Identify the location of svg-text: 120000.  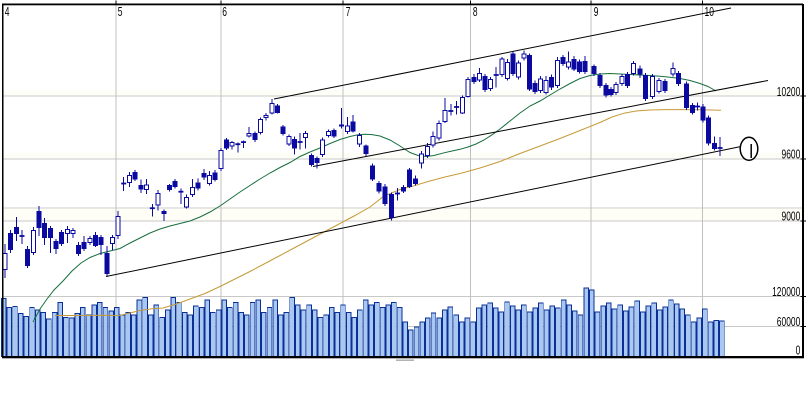
(786, 291).